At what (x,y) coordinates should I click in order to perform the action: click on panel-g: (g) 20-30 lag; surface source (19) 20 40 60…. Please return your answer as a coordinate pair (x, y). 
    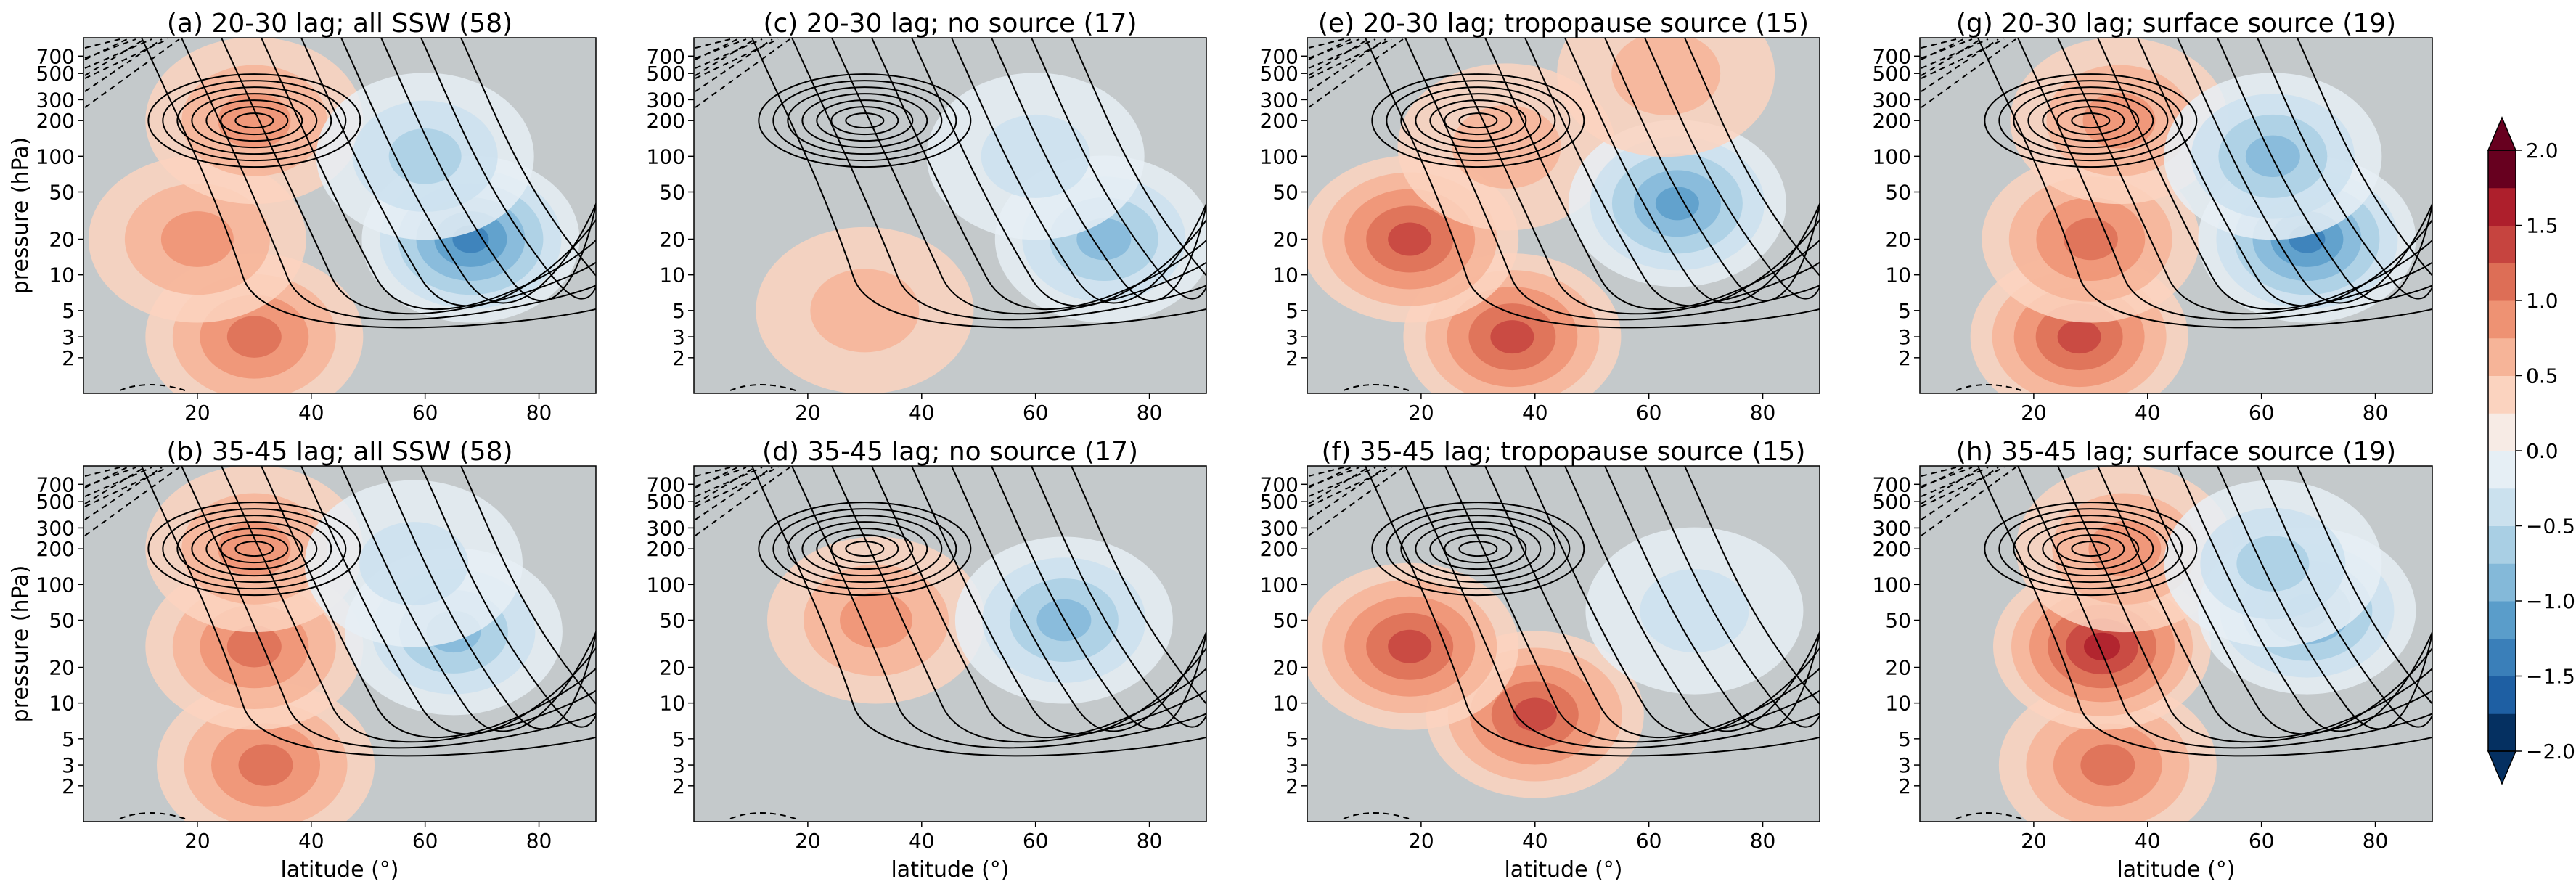
    Looking at the image, I should click on (2153, 217).